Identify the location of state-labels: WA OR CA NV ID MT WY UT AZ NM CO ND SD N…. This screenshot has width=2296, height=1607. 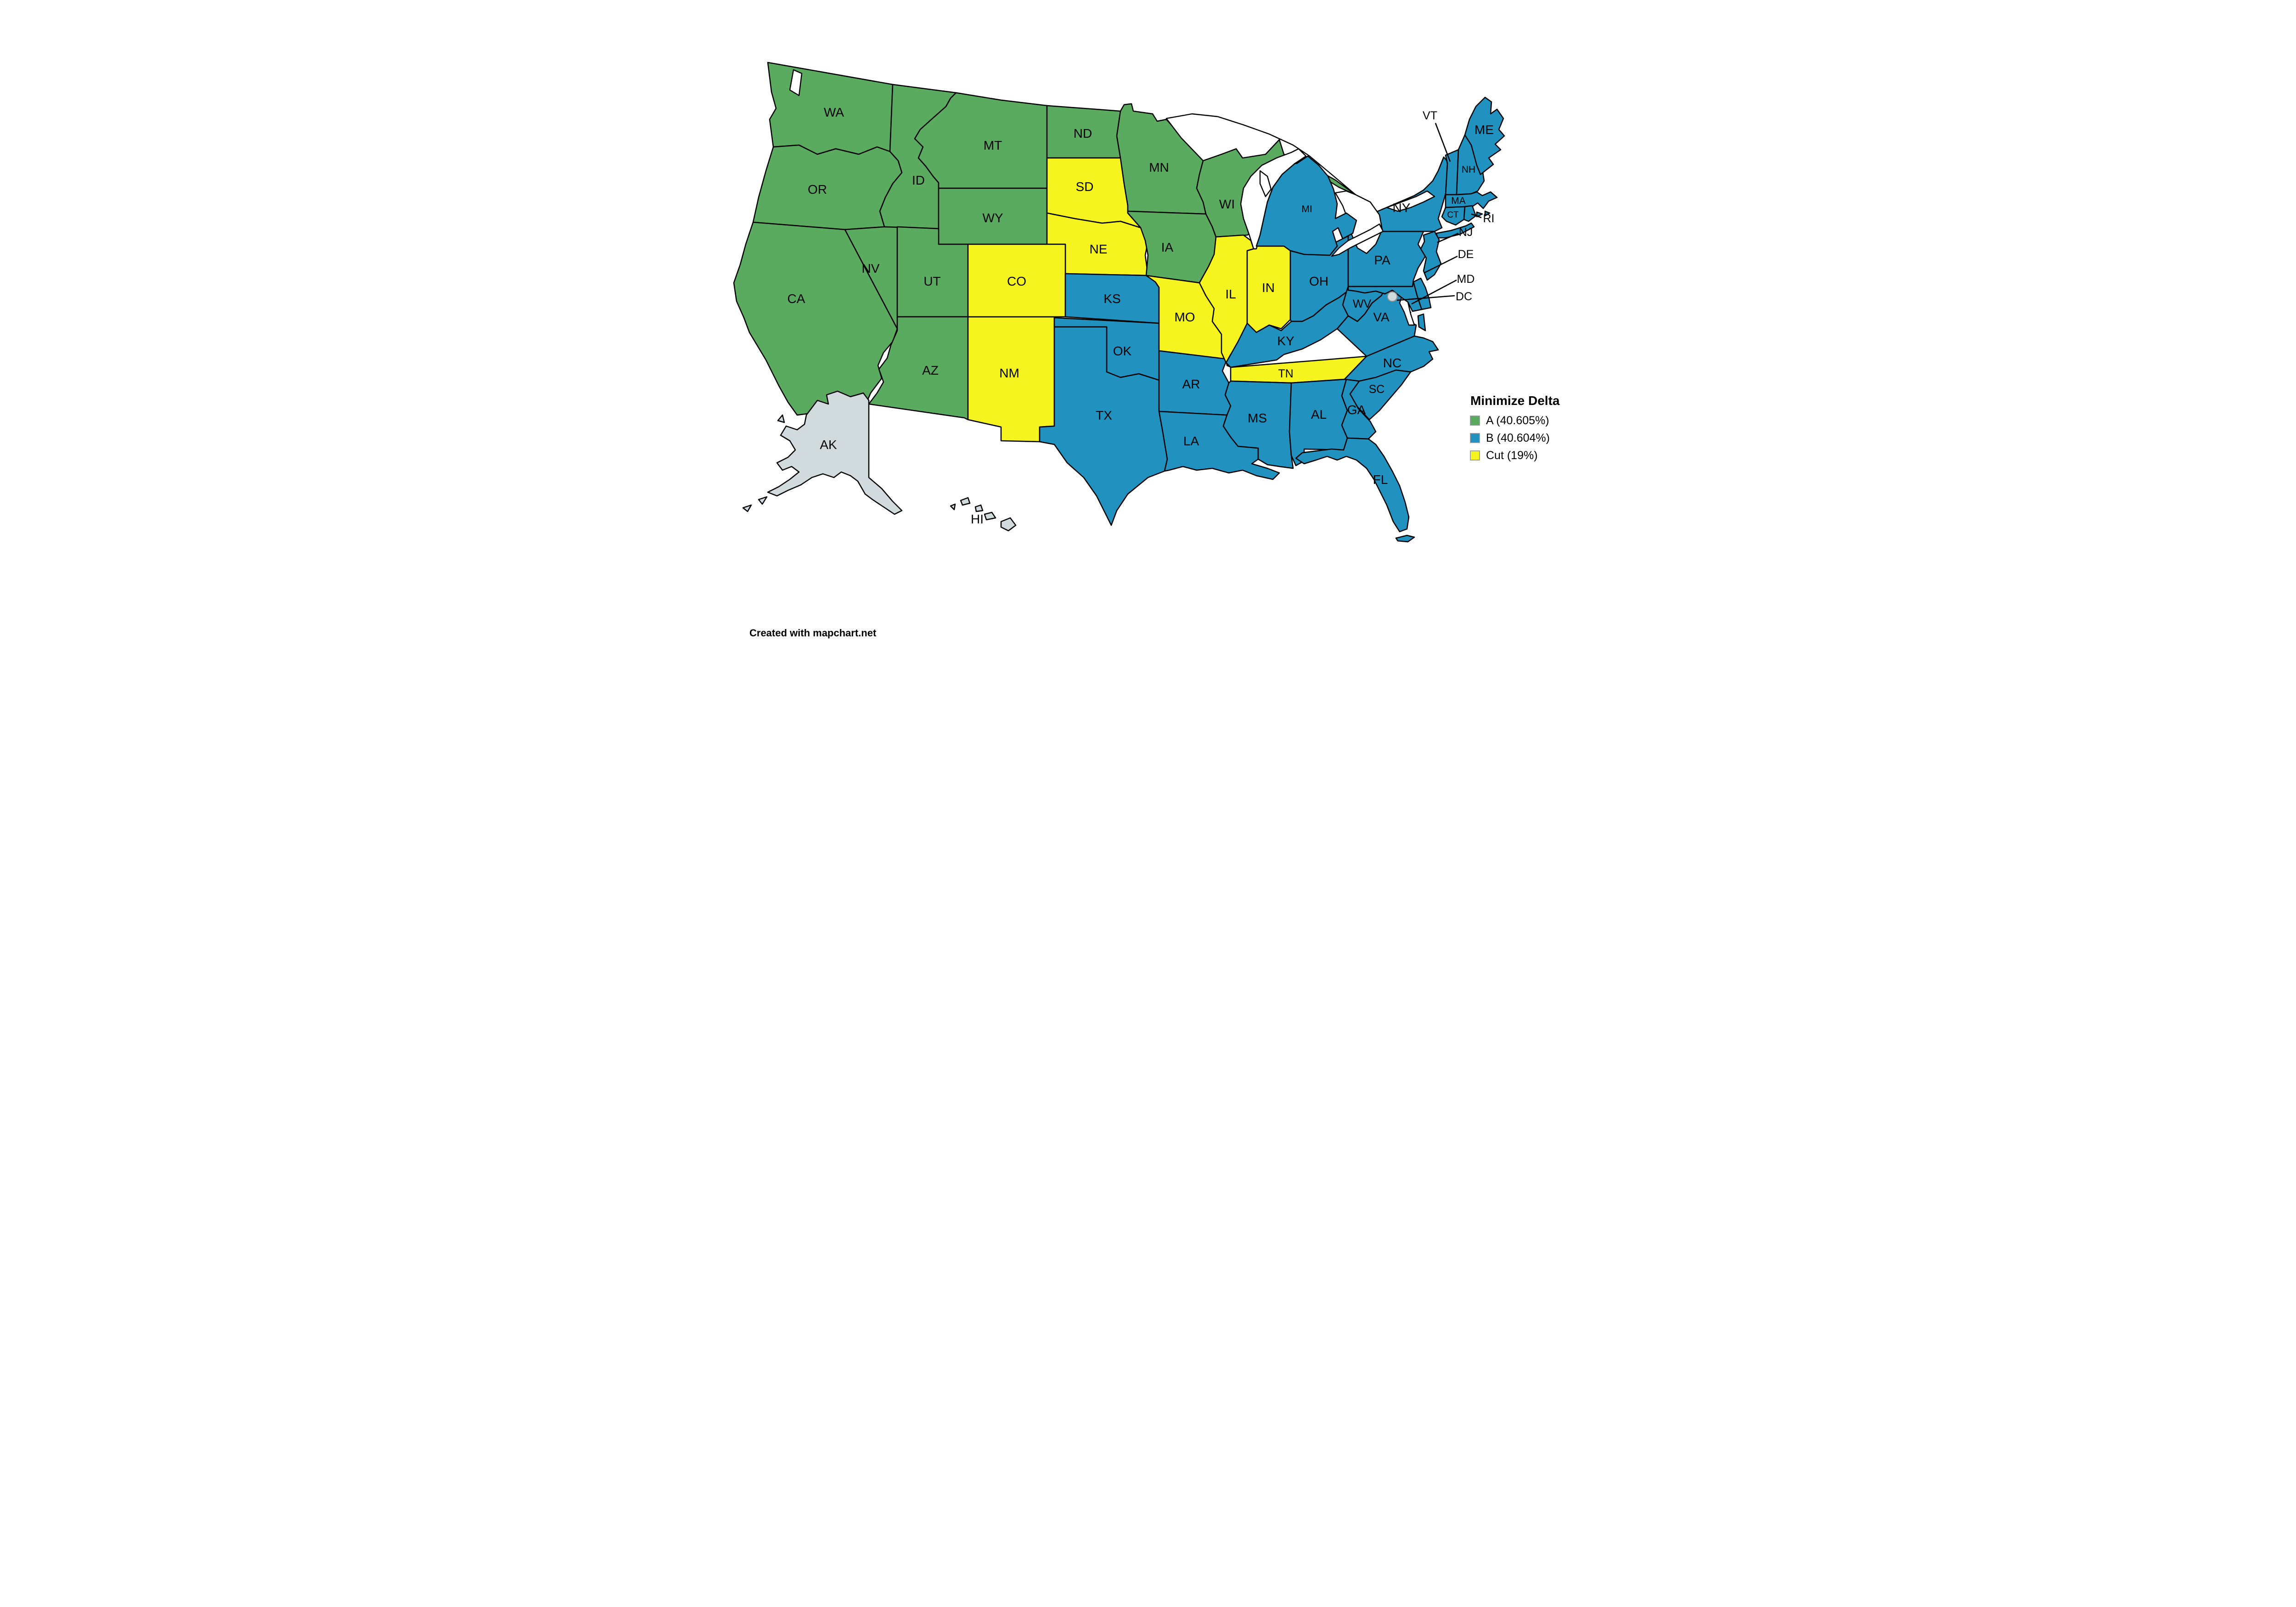
(1142, 315).